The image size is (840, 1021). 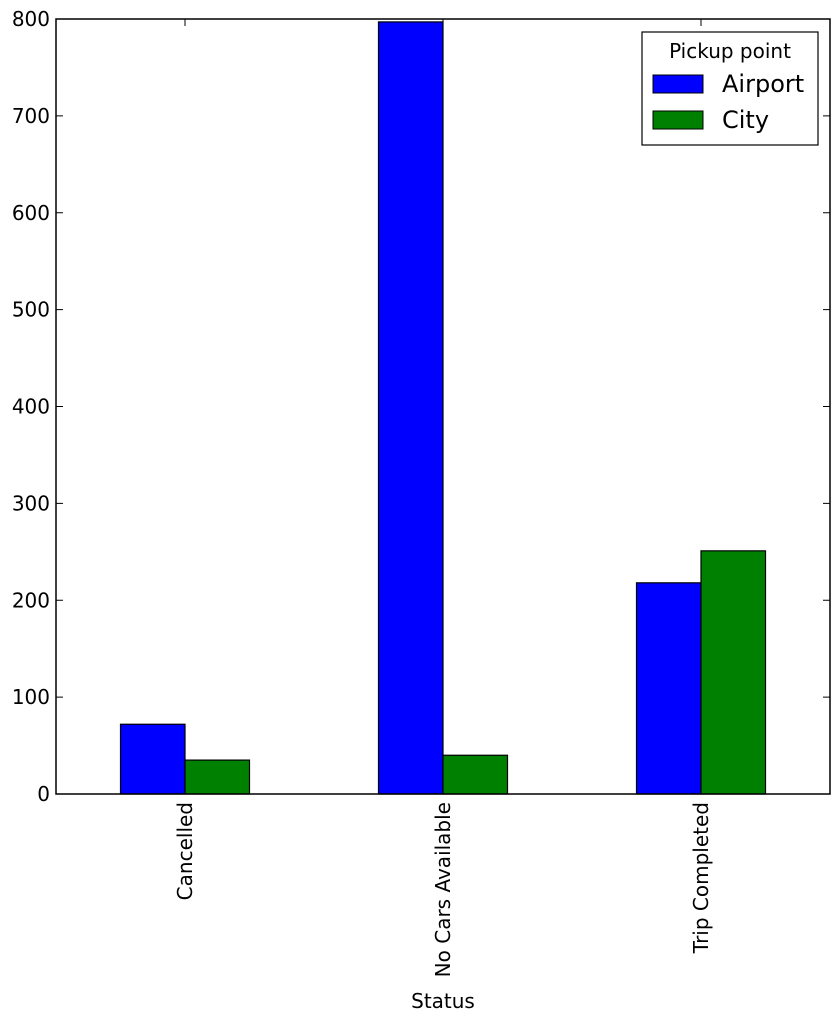 I want to click on x-tick-label: Cancelled, so click(x=185, y=851).